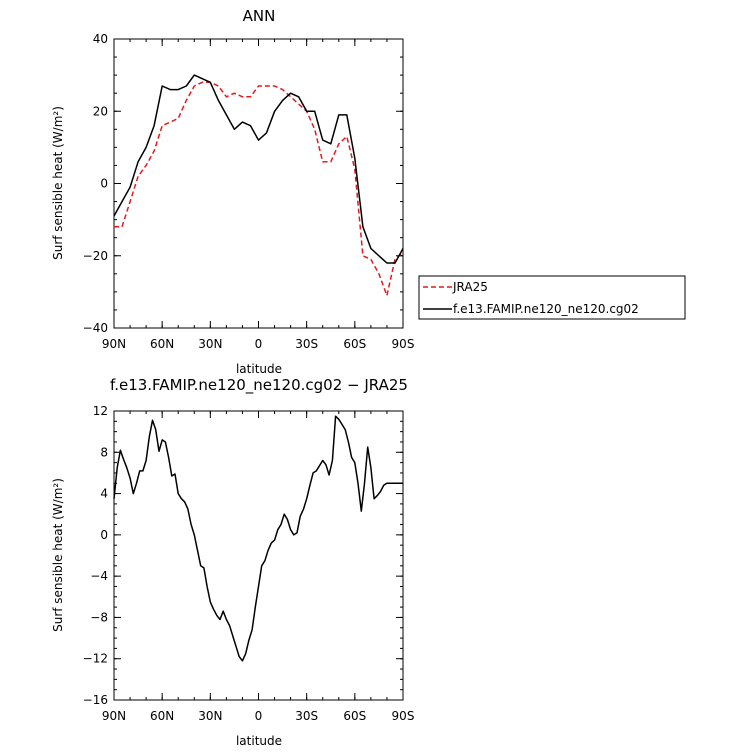 This screenshot has height=752, width=733. Describe the element at coordinates (259, 385) in the screenshot. I see `bottom-chart-title: f.e13.FAMIP.ne120_ne120.cg02 − JRA25` at that location.